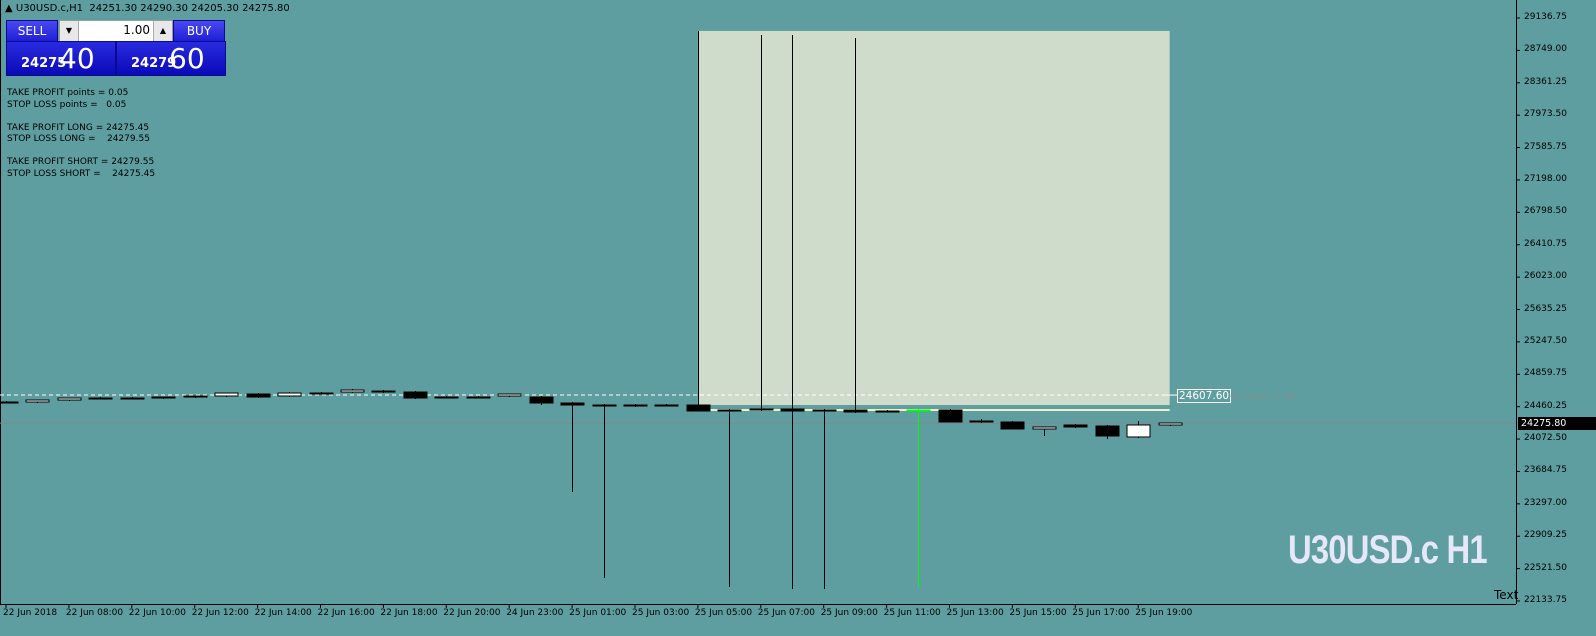  Describe the element at coordinates (786, 613) in the screenshot. I see `time-tick-label: 25 Jun 07:00` at that location.